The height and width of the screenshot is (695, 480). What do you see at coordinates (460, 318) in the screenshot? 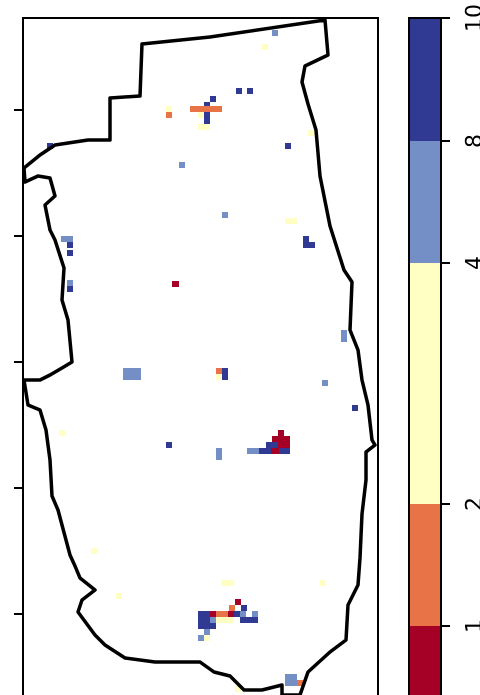
I see `legend-ticks: 1 2 4 8 10` at bounding box center [460, 318].